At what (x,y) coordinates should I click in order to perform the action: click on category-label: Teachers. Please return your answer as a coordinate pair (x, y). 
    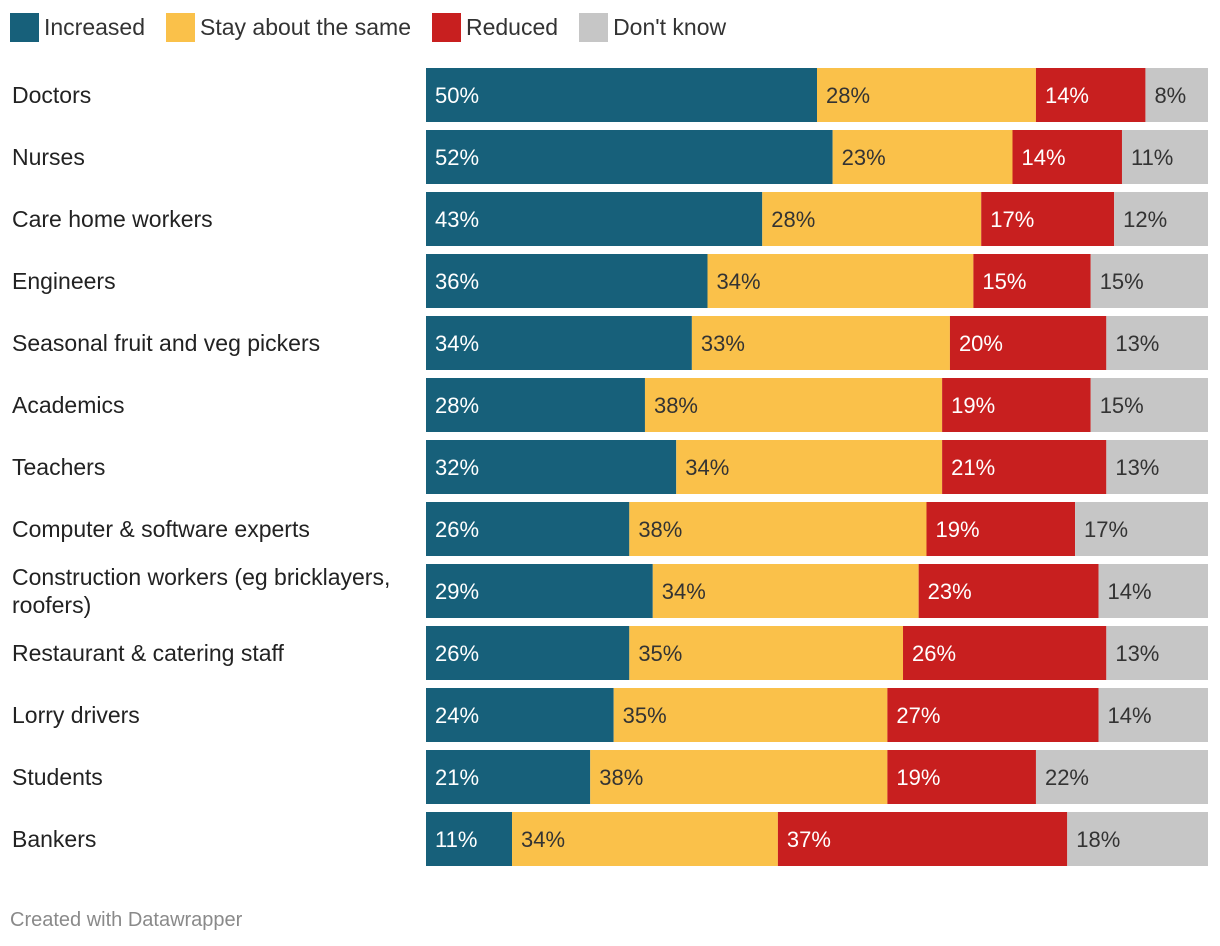
    Looking at the image, I should click on (58, 467).